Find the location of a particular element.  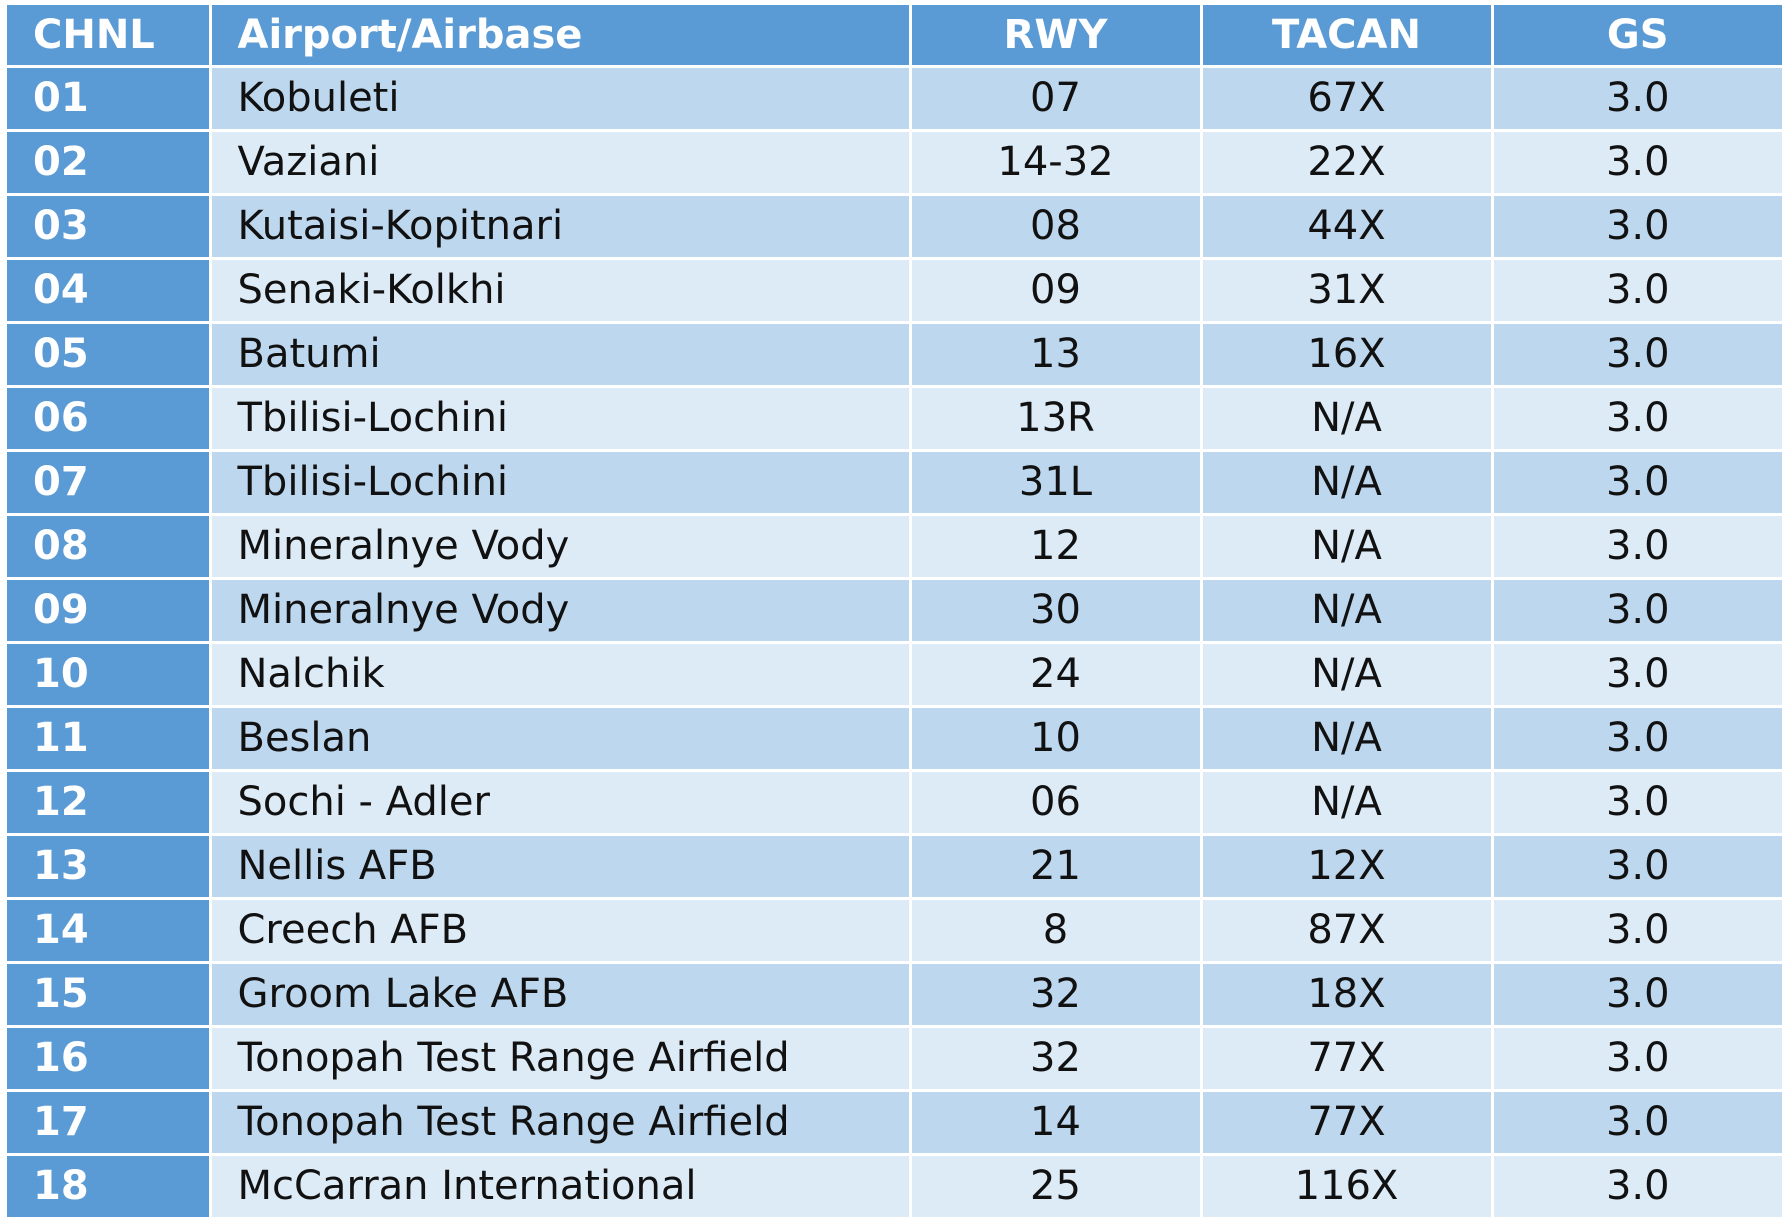

cell-airport: Beslan is located at coordinates (561, 739).